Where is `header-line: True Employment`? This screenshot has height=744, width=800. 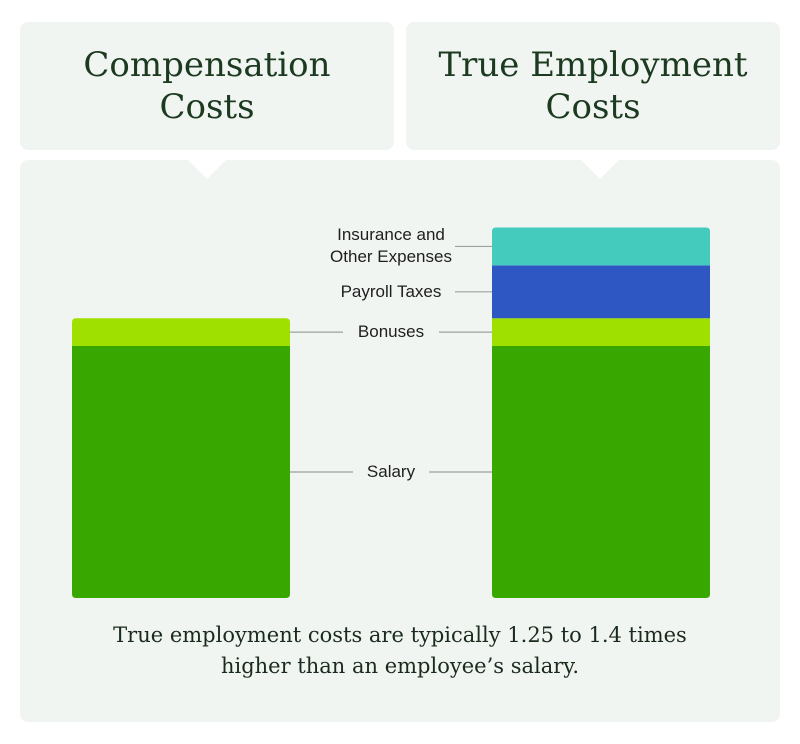
header-line: True Employment is located at coordinates (593, 65).